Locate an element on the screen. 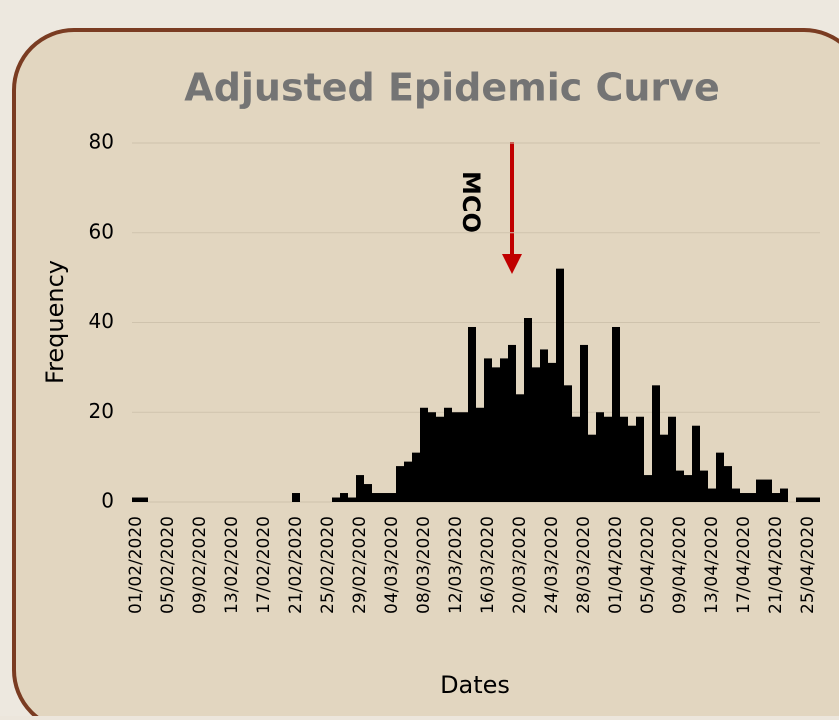 The height and width of the screenshot is (720, 839). x-tick-label: 13/04/2020 is located at coordinates (712, 565).